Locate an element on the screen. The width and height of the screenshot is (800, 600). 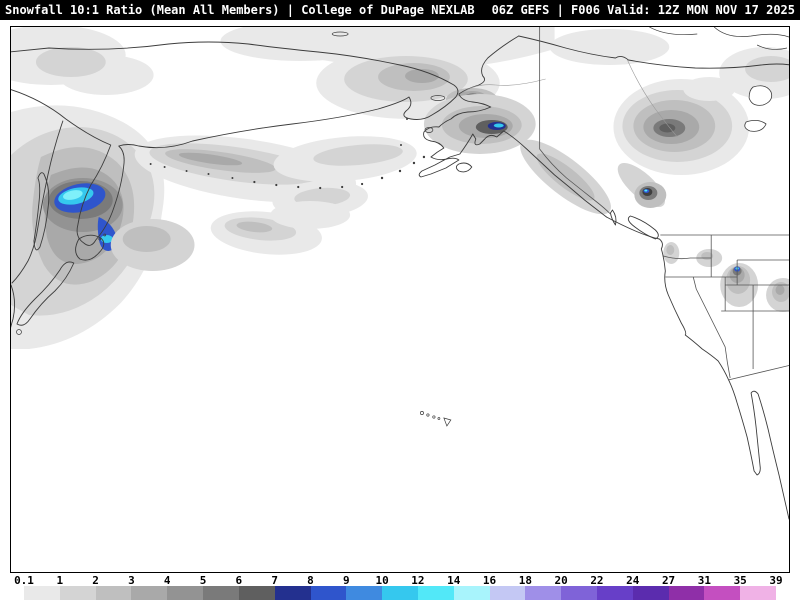
aleutian-islands is located at coordinates (287, 172).